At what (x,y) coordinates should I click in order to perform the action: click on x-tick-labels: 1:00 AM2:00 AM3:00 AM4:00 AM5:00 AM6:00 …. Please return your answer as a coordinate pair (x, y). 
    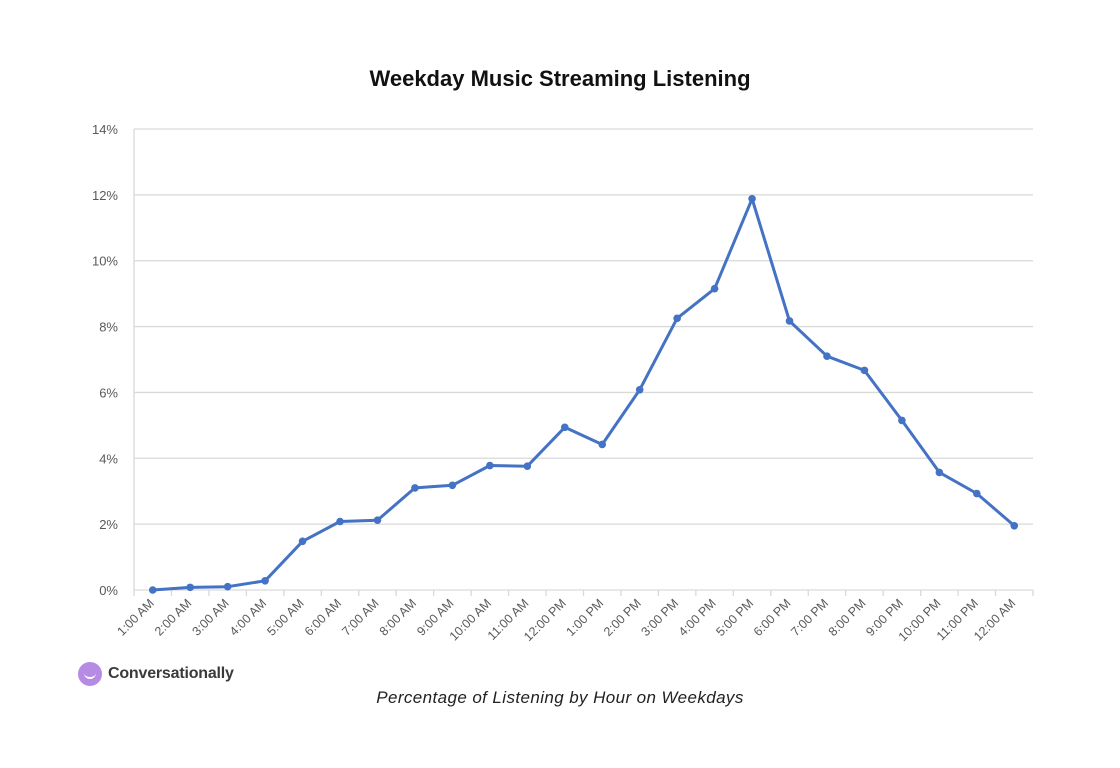
    Looking at the image, I should click on (567, 620).